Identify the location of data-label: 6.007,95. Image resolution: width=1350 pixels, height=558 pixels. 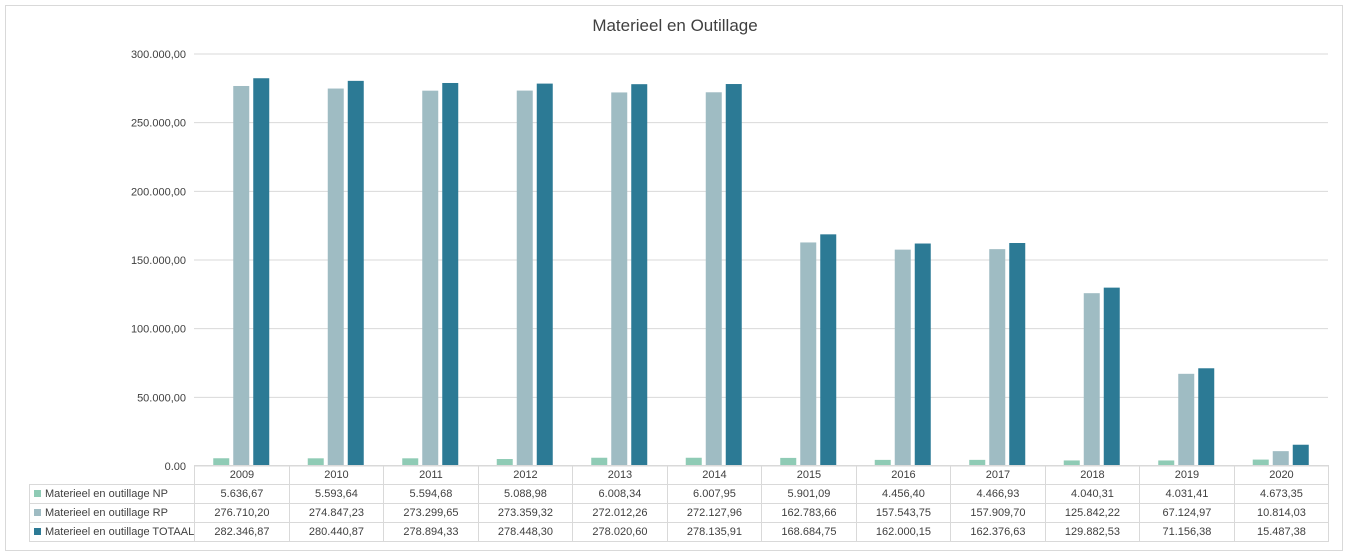
(714, 494).